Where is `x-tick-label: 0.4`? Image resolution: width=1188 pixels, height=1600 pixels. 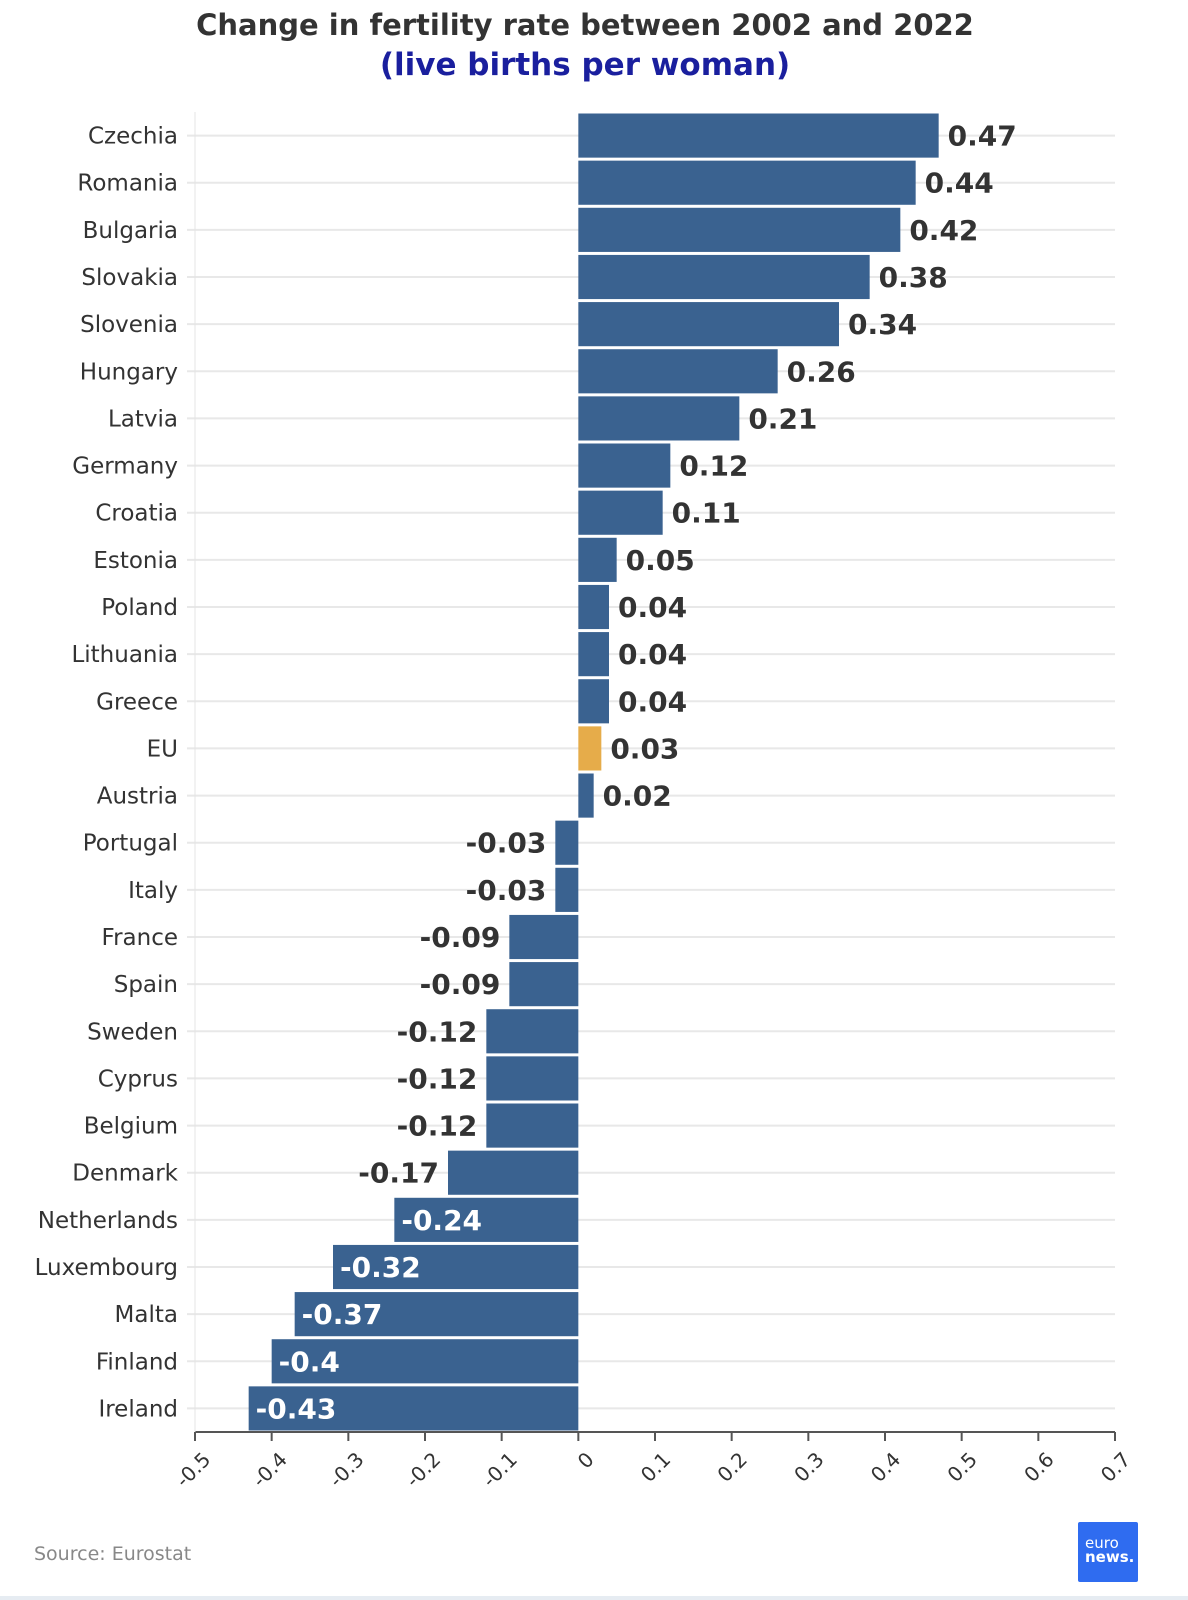 x-tick-label: 0.4 is located at coordinates (885, 1466).